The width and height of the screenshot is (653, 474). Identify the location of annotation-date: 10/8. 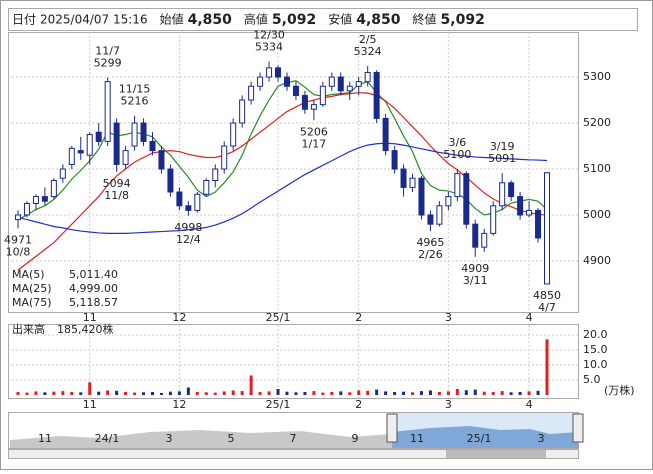
(18, 251).